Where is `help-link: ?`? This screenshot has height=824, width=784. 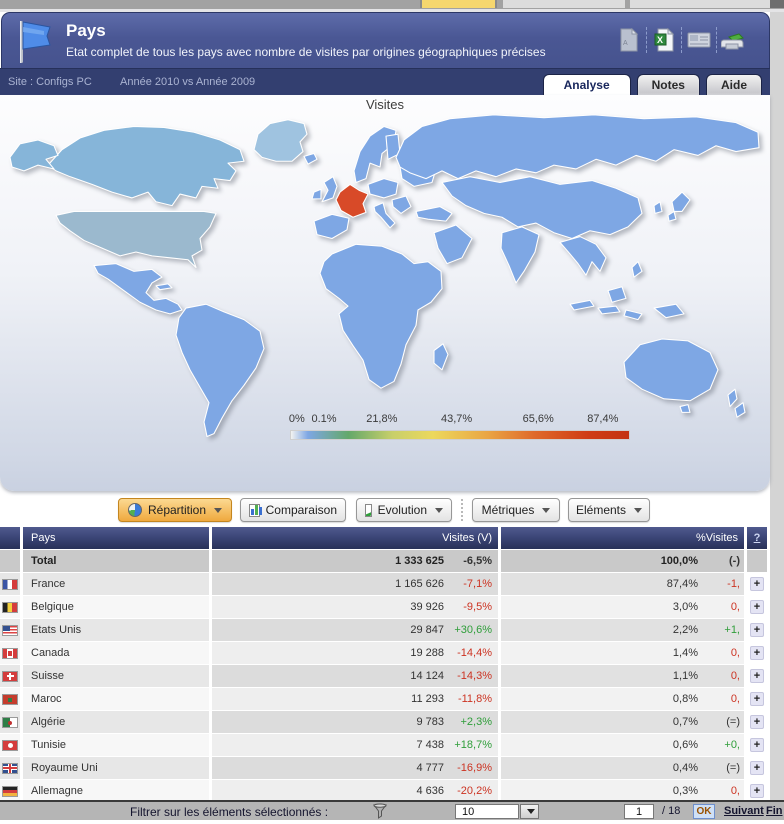 help-link: ? is located at coordinates (757, 538).